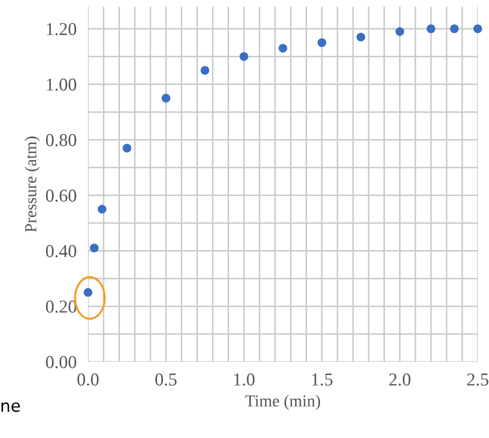  Describe the element at coordinates (166, 379) in the screenshot. I see `x-tick-label: 0.5` at that location.